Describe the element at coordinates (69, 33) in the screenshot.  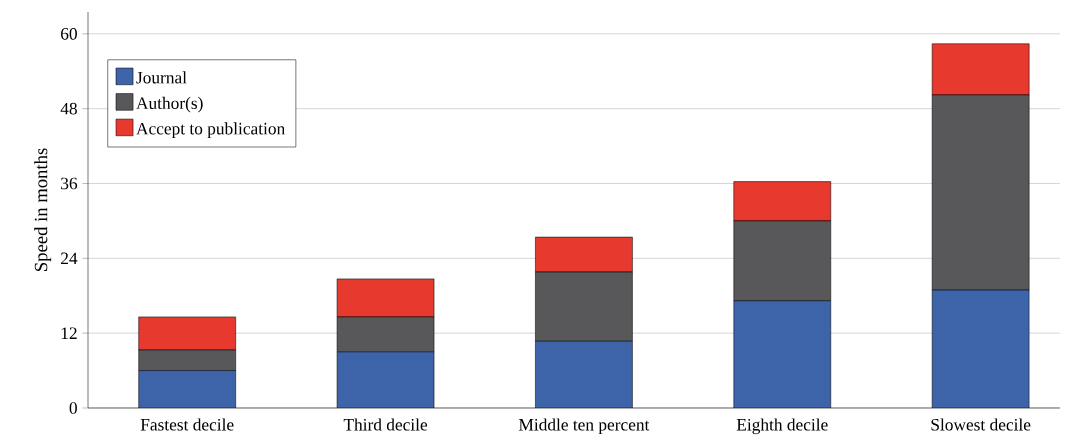
I see `y-tick-label: 60` at that location.